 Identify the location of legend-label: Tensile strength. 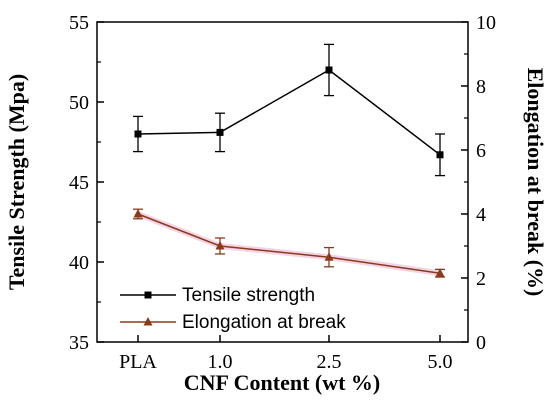
(248, 295).